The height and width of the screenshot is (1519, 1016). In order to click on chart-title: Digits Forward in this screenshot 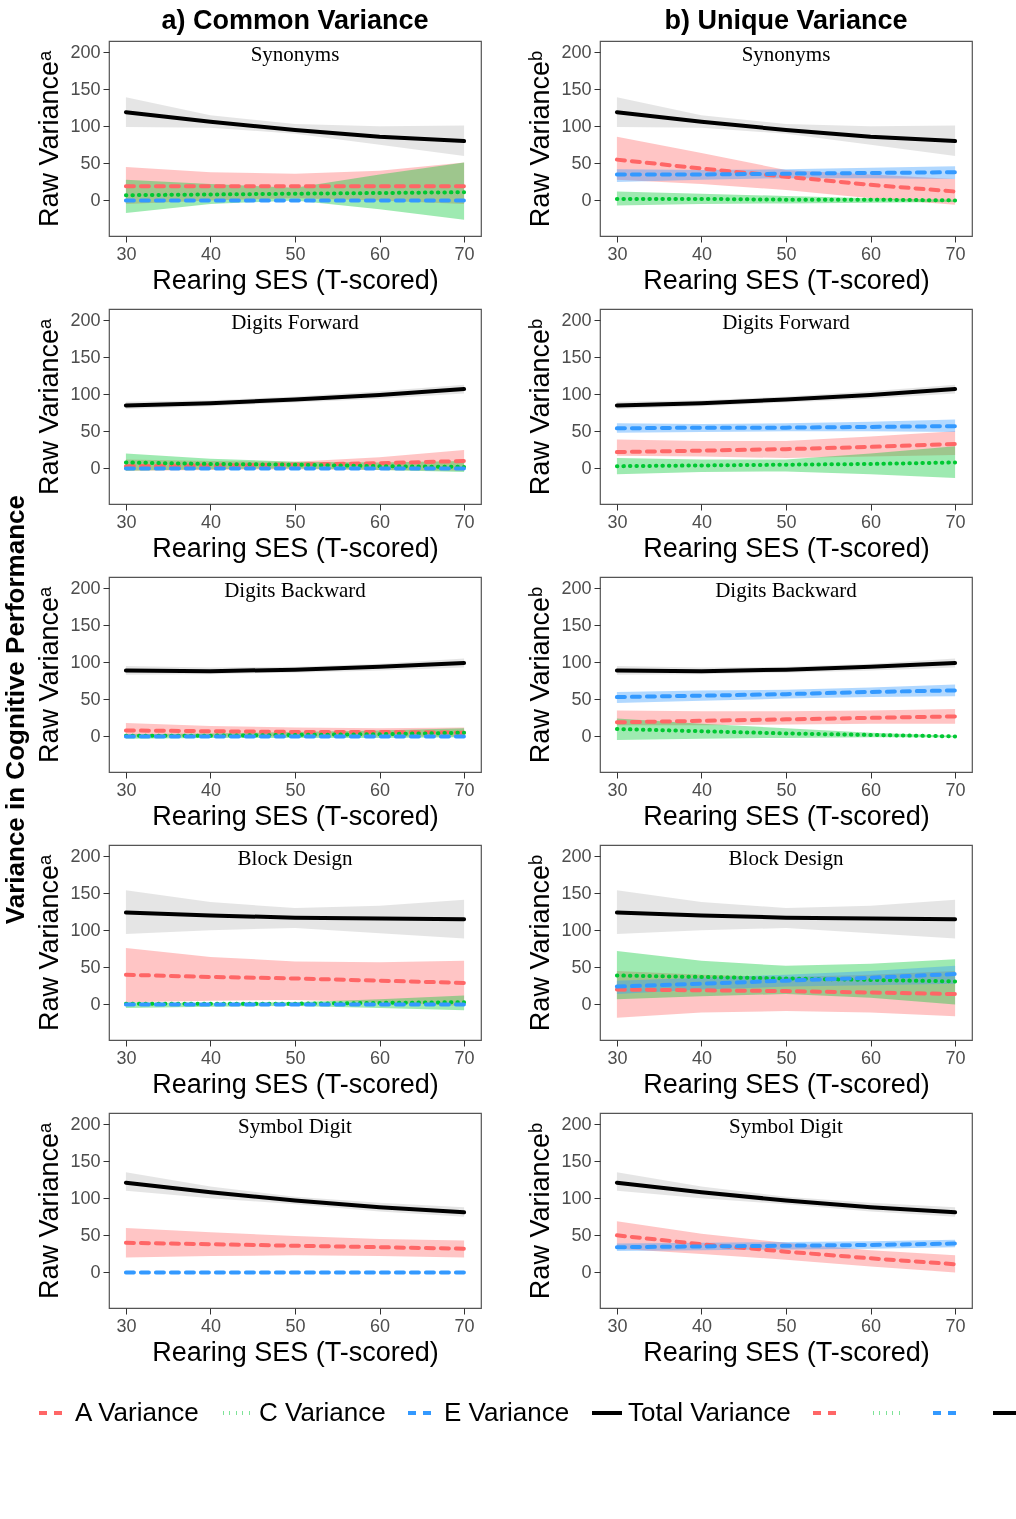, I will do `click(295, 322)`.